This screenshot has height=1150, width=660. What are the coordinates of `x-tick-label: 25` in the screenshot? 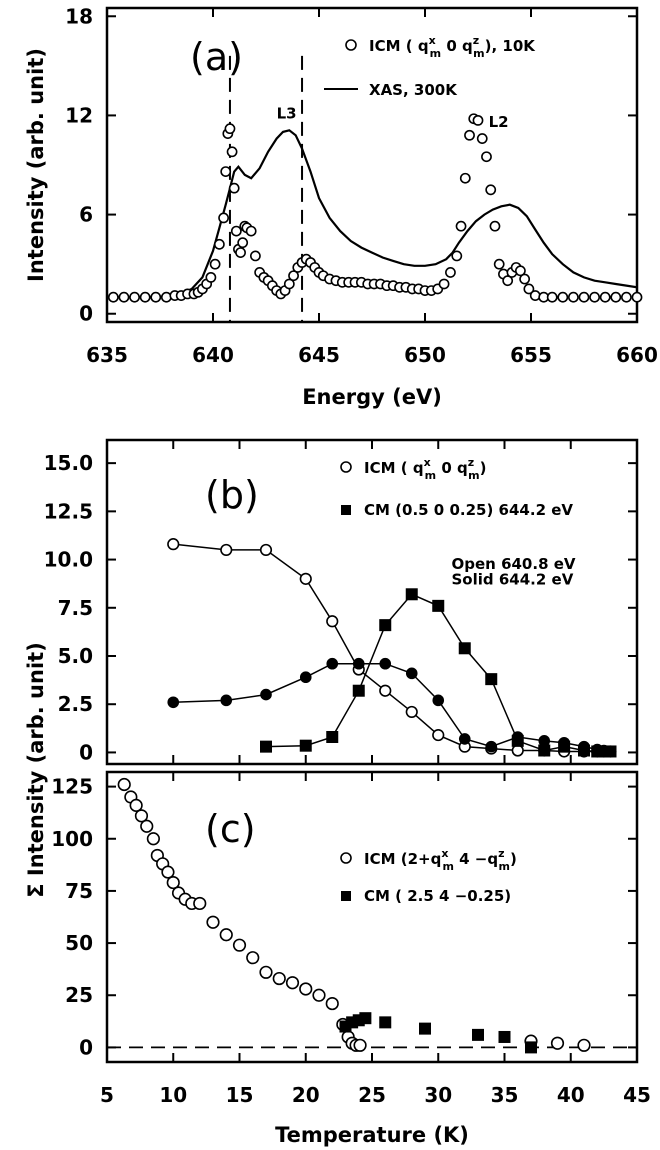 It's located at (372, 1095).